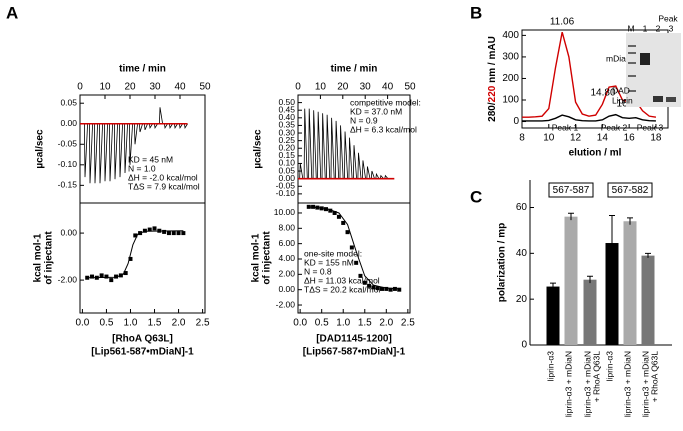 The width and height of the screenshot is (683, 431). I want to click on annotation: TΔS = 7.9 kcal/mol, so click(164, 186).